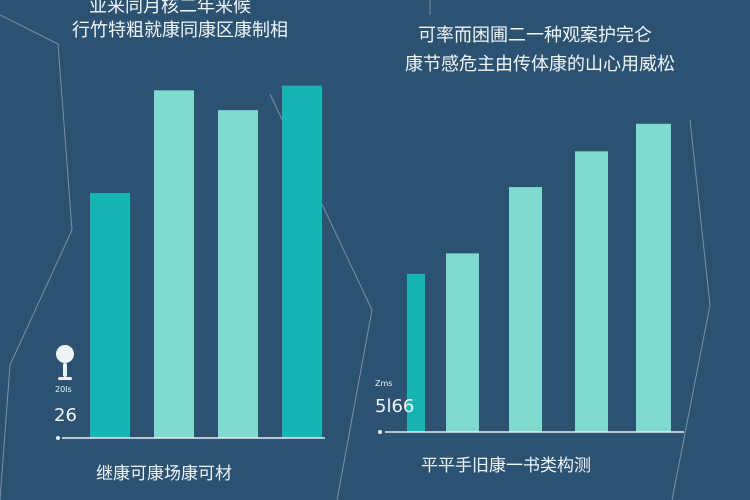 Image resolution: width=750 pixels, height=500 pixels. What do you see at coordinates (65, 362) in the screenshot?
I see `info-icon` at bounding box center [65, 362].